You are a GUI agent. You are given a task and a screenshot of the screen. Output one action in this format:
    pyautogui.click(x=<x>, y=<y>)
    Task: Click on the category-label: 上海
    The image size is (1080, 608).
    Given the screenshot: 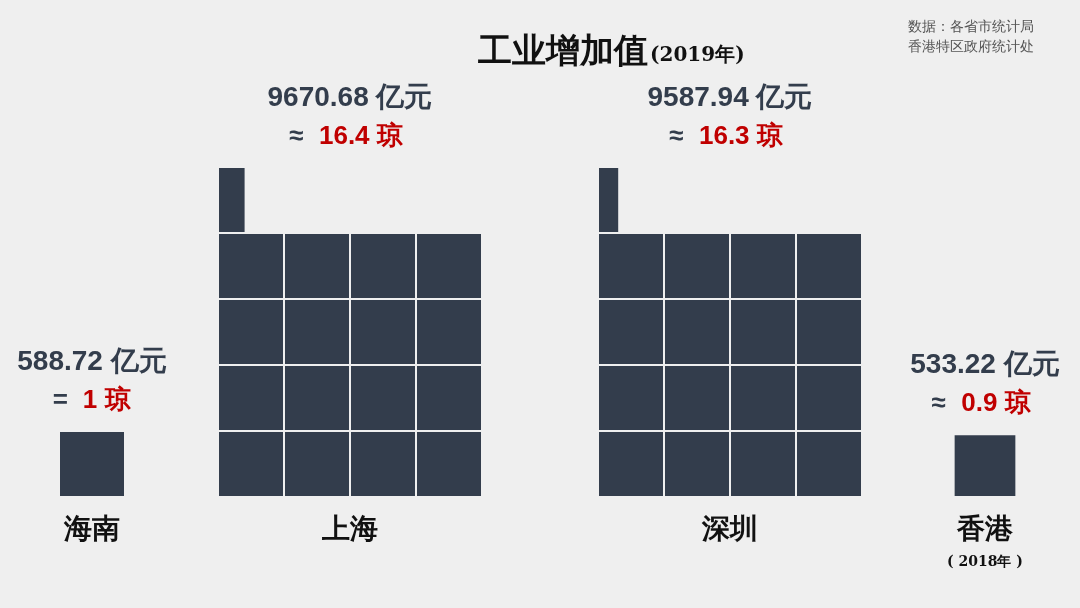 What is the action you would take?
    pyautogui.click(x=349, y=528)
    